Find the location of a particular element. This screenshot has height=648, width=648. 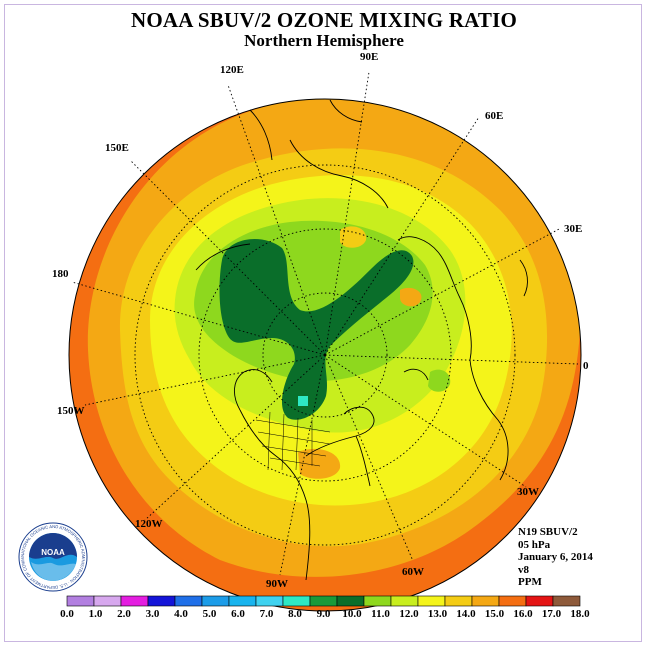

lon-label-120w: 120W is located at coordinates (149, 524).